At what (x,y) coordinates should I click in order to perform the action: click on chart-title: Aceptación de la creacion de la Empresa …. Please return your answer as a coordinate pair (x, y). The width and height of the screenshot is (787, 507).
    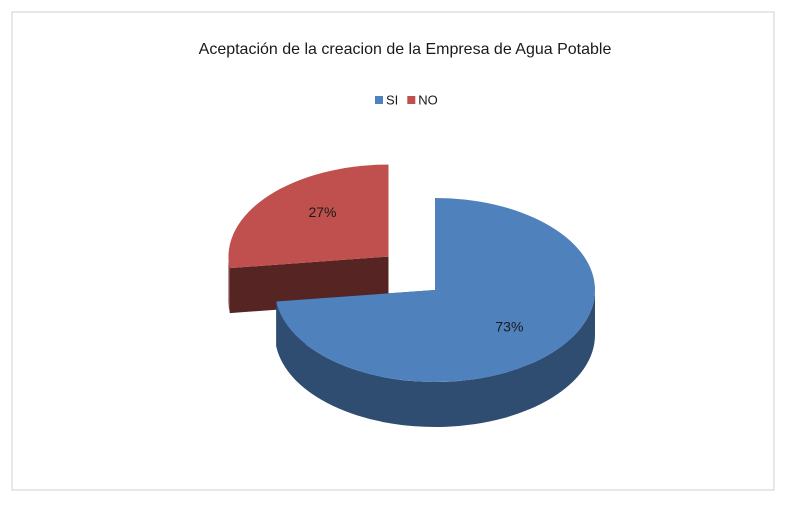
    Looking at the image, I should click on (405, 49).